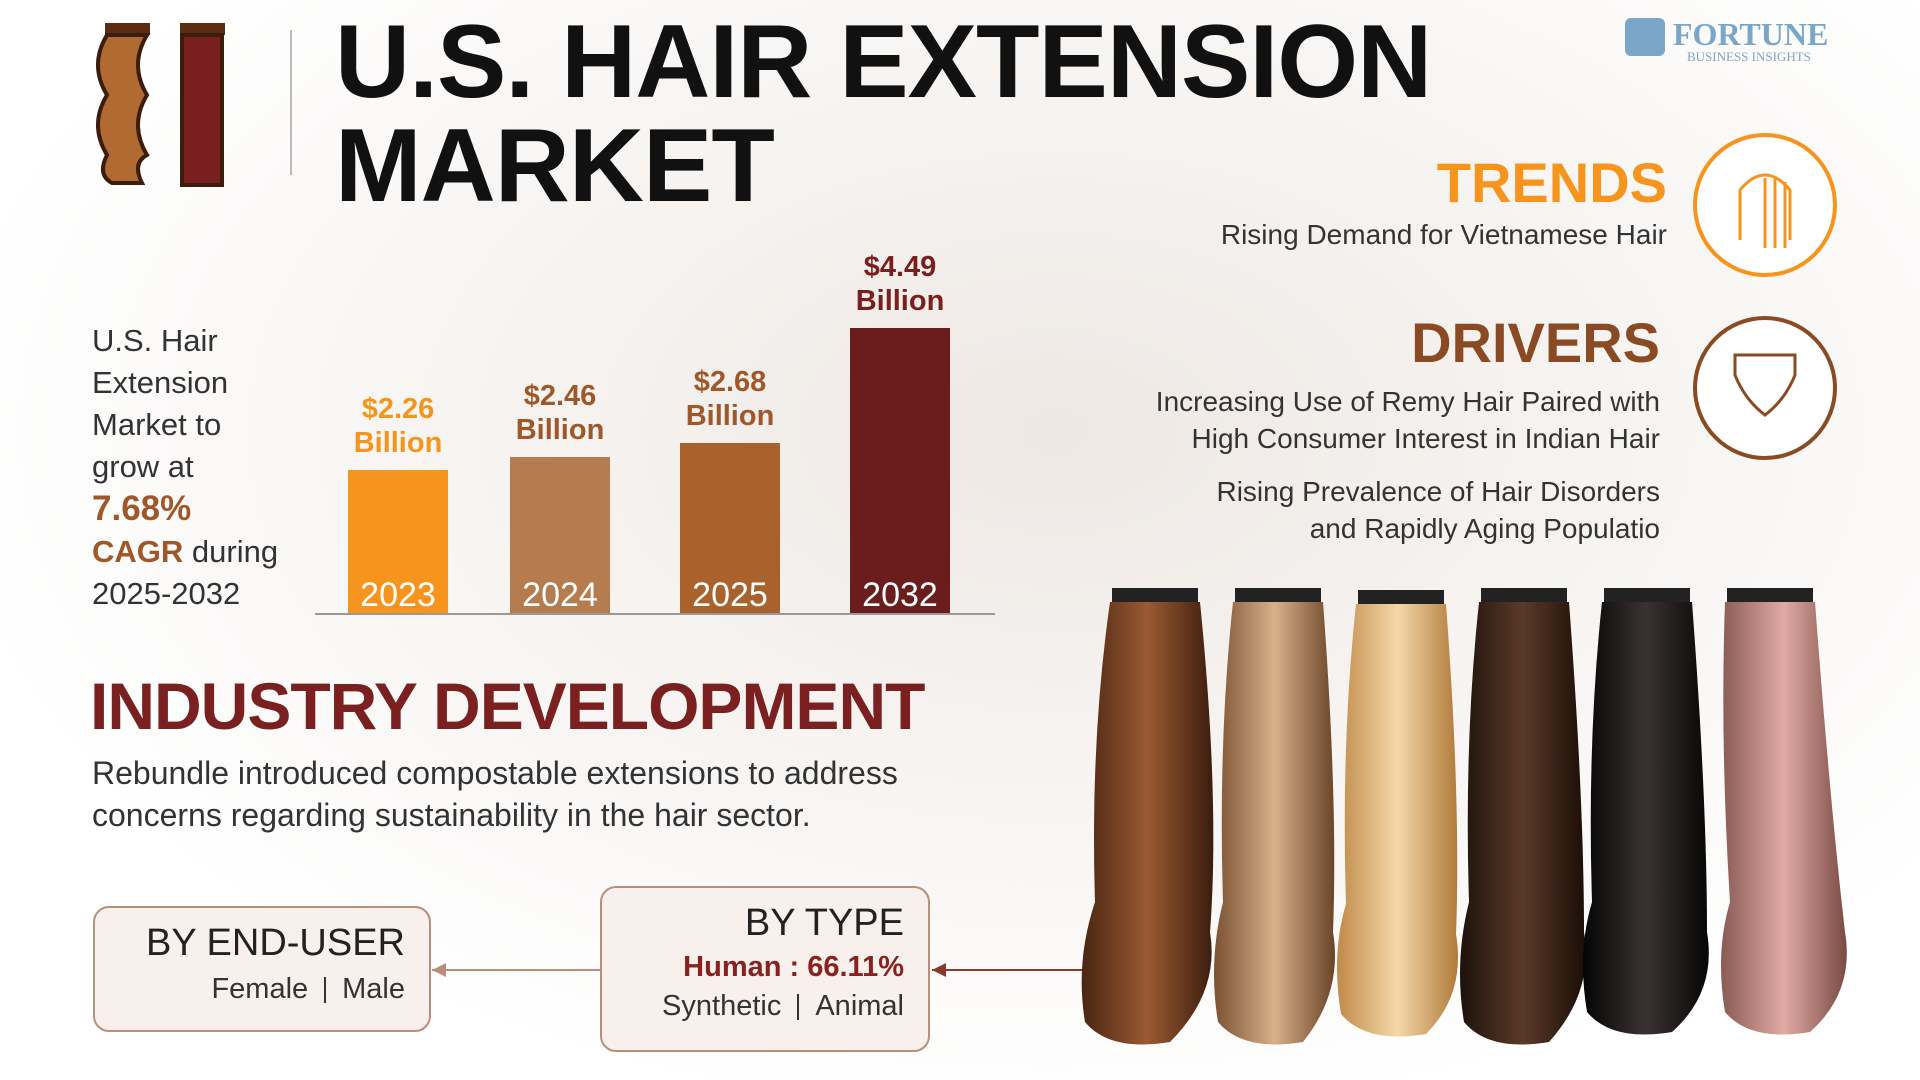 Image resolution: width=1920 pixels, height=1080 pixels. What do you see at coordinates (373, 989) in the screenshot?
I see `end-user-item: Male` at bounding box center [373, 989].